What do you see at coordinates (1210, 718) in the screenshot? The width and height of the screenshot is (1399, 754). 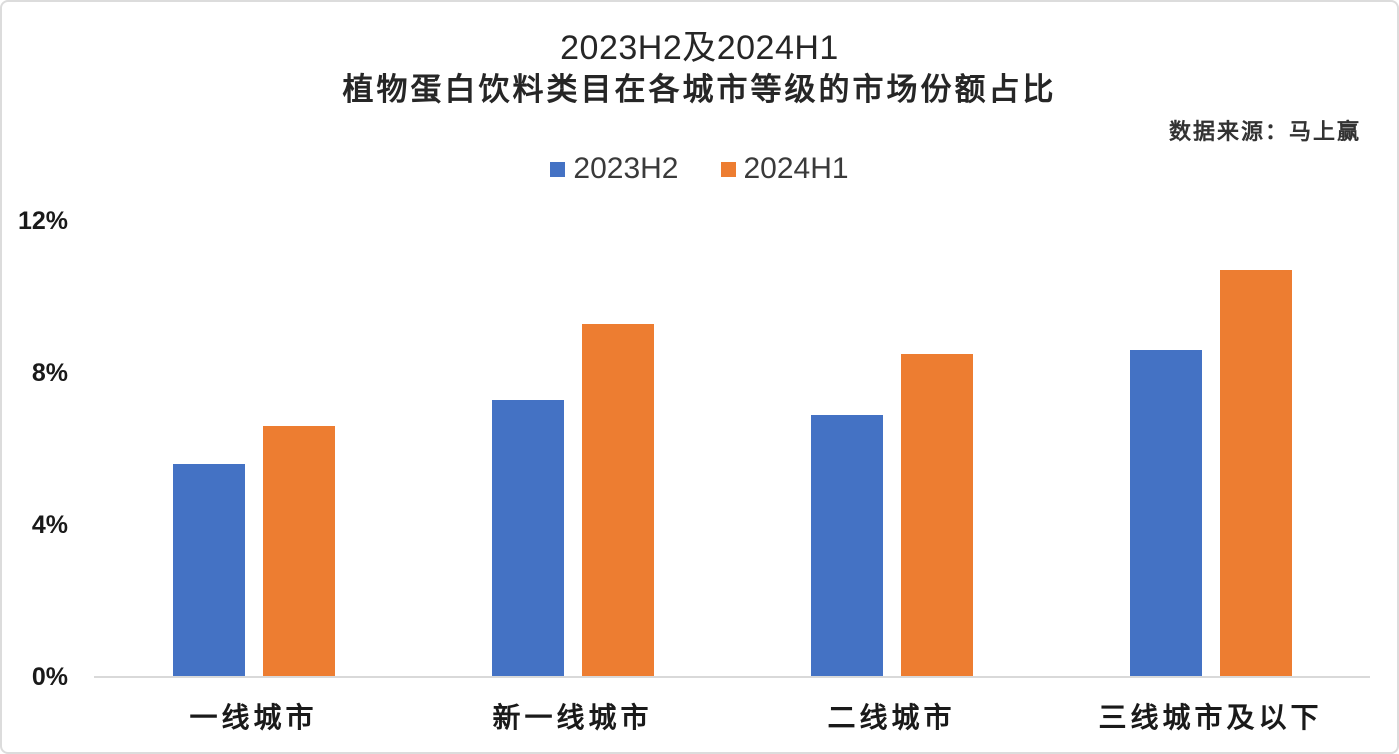 I see `x-axis-label-category-4: 三线城市及以下` at bounding box center [1210, 718].